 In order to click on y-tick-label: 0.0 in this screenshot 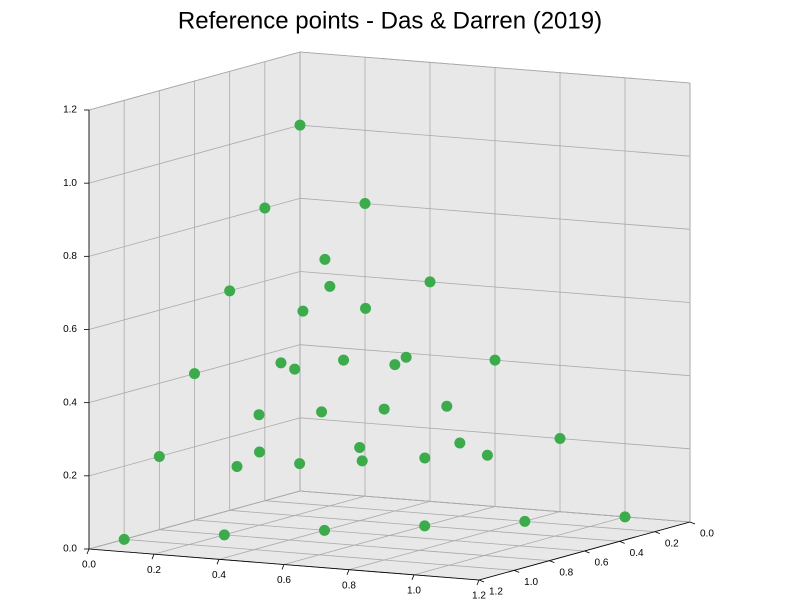, I will do `click(707, 534)`.